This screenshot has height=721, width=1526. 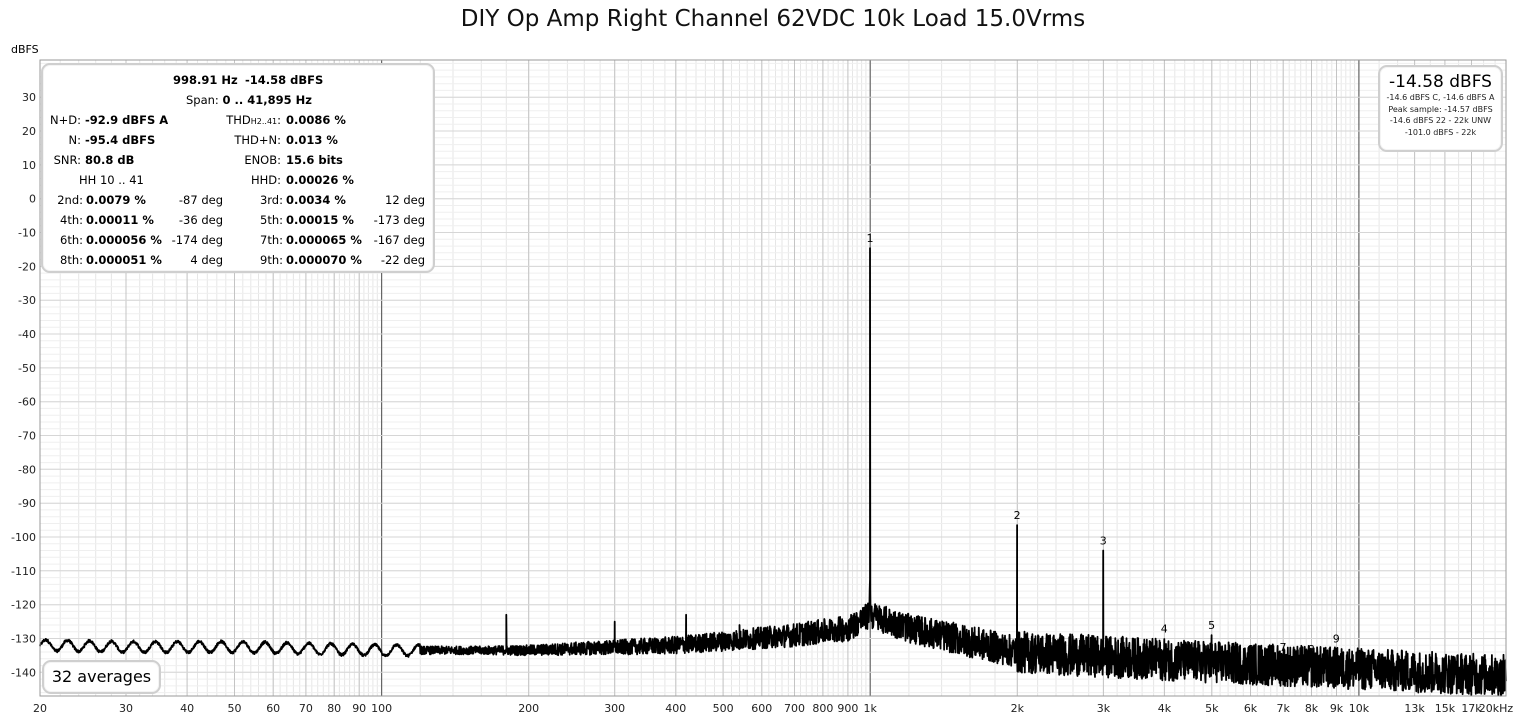 What do you see at coordinates (127, 120) in the screenshot?
I see `nd-value: -92.9 dBFS A` at bounding box center [127, 120].